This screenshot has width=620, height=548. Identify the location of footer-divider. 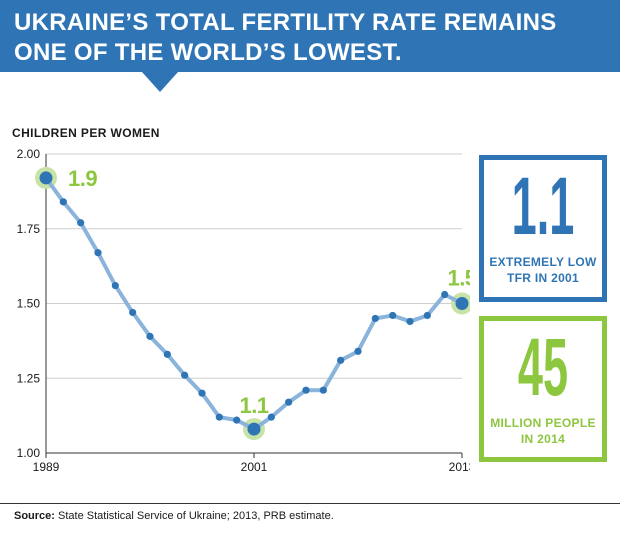
(310, 503).